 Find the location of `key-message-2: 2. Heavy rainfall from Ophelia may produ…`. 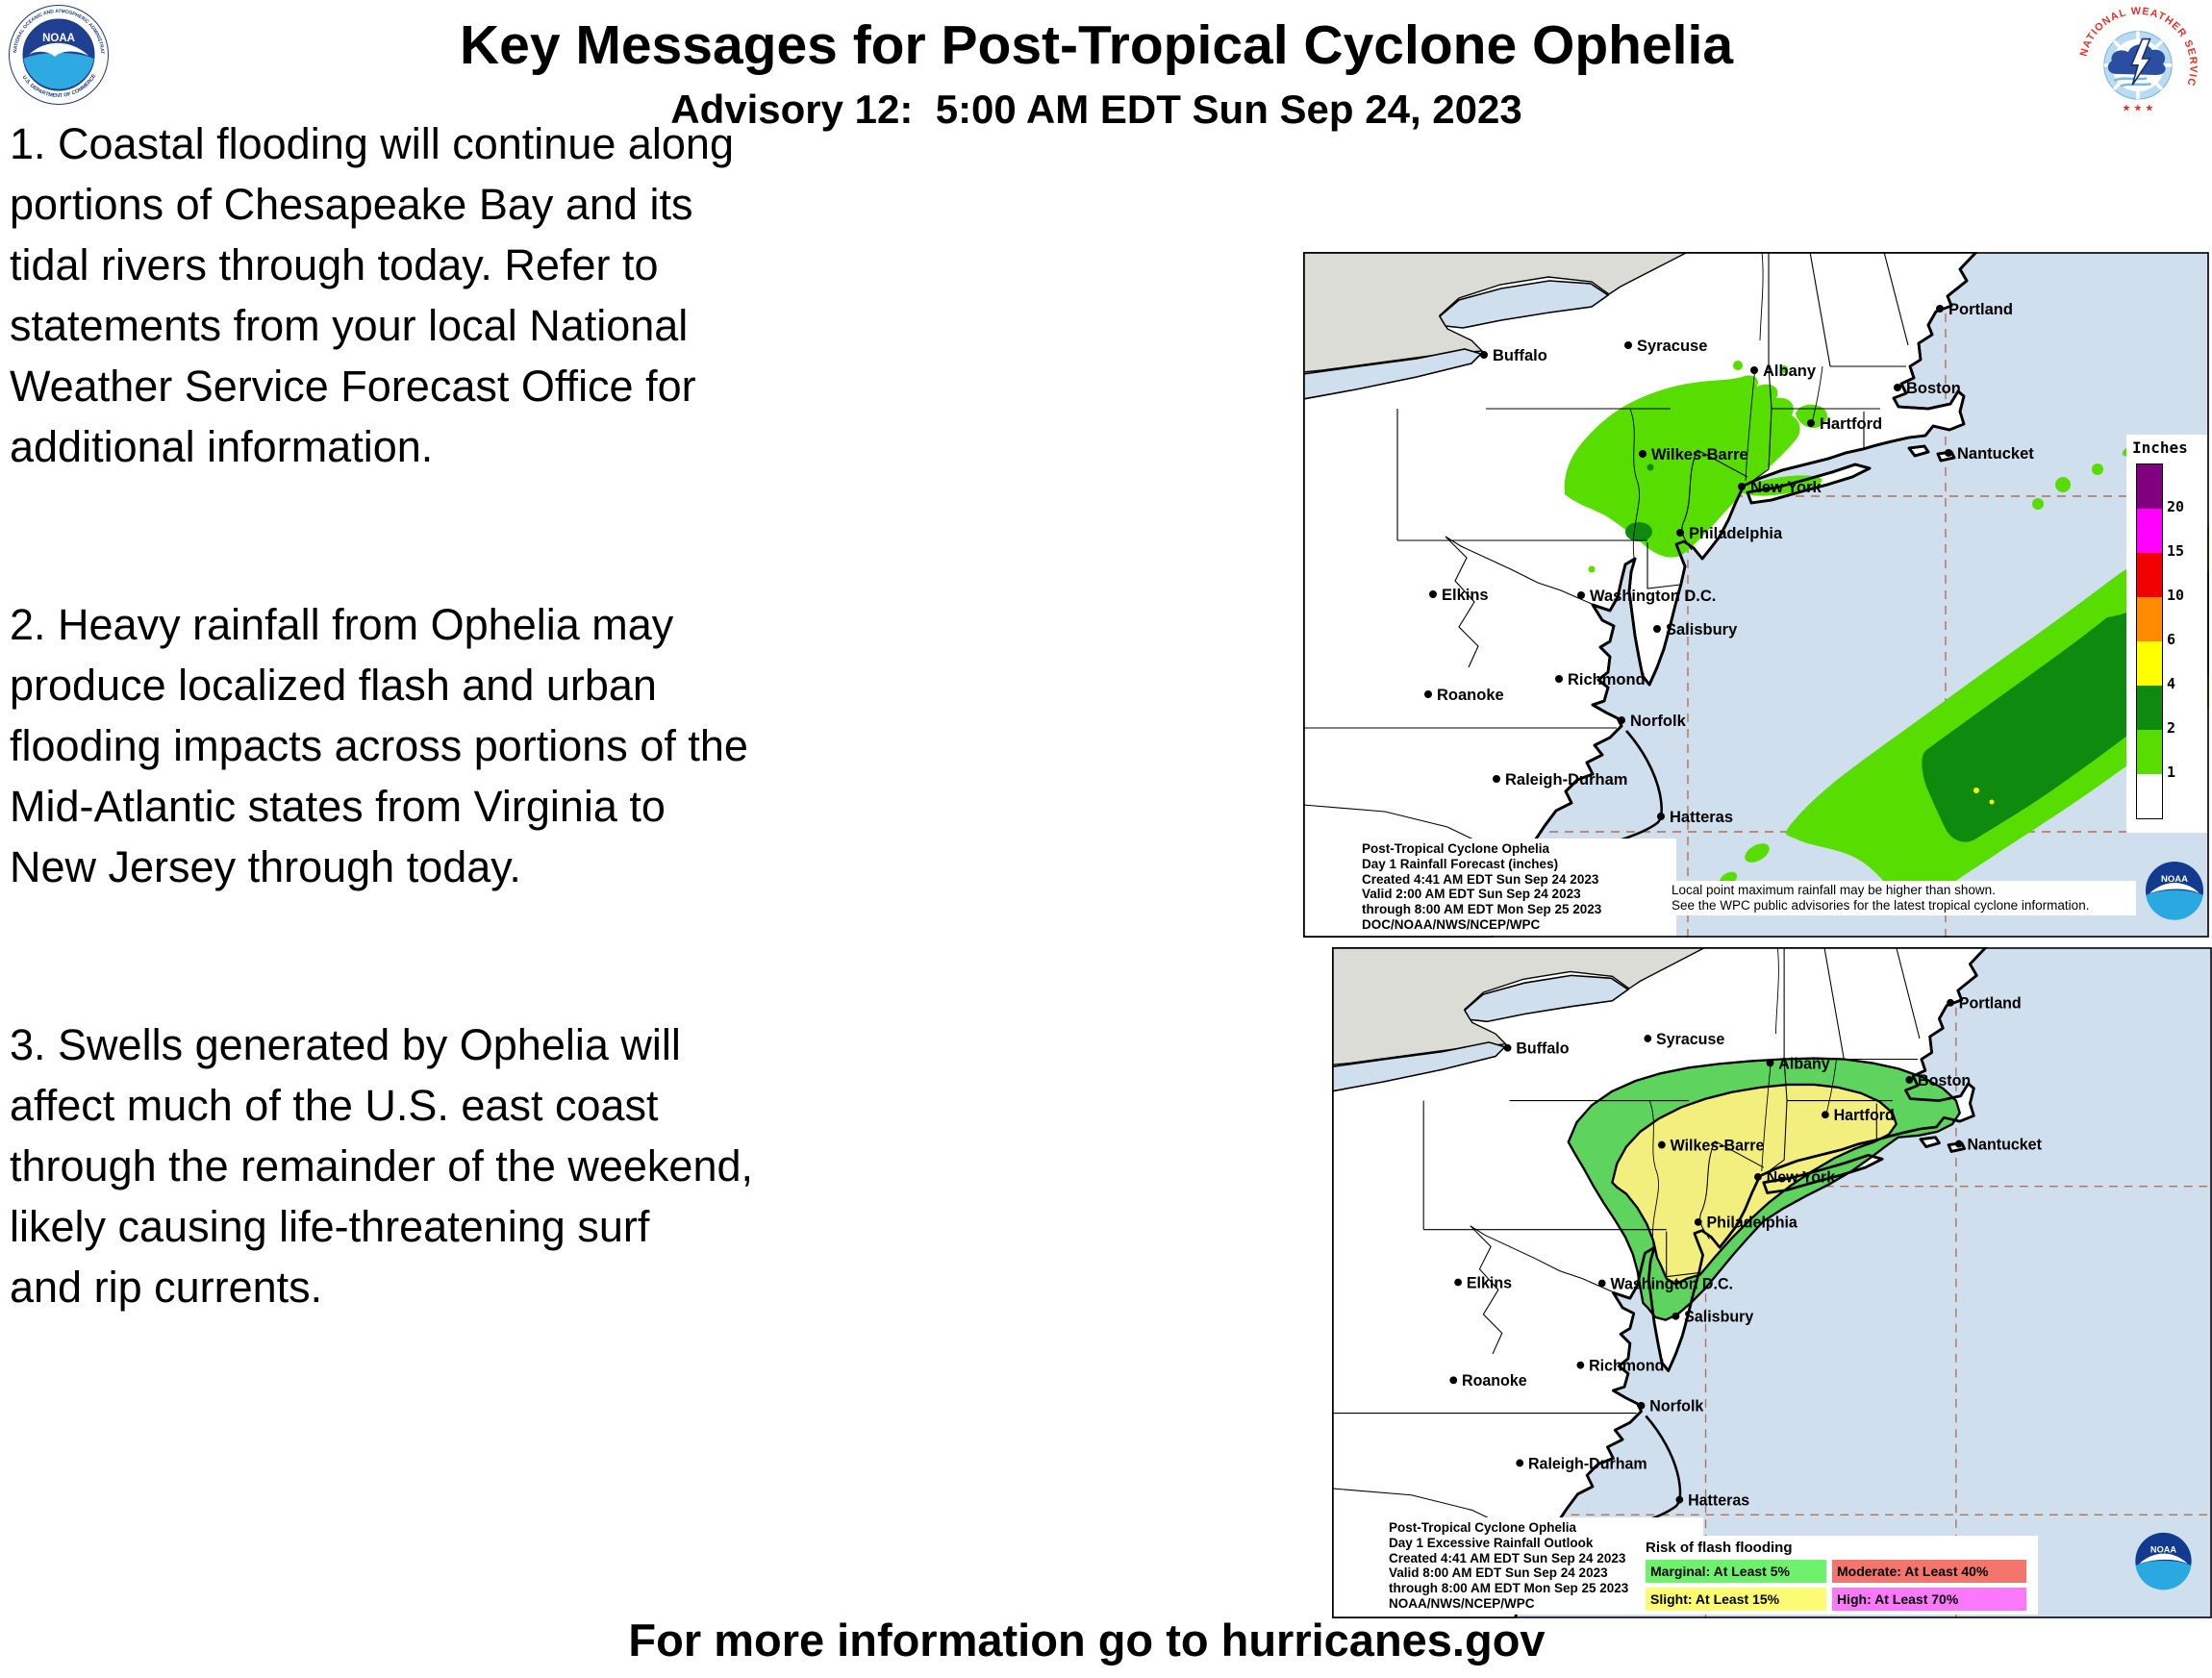

key-message-2: 2. Heavy rainfall from Ophelia may produ… is located at coordinates (379, 745).